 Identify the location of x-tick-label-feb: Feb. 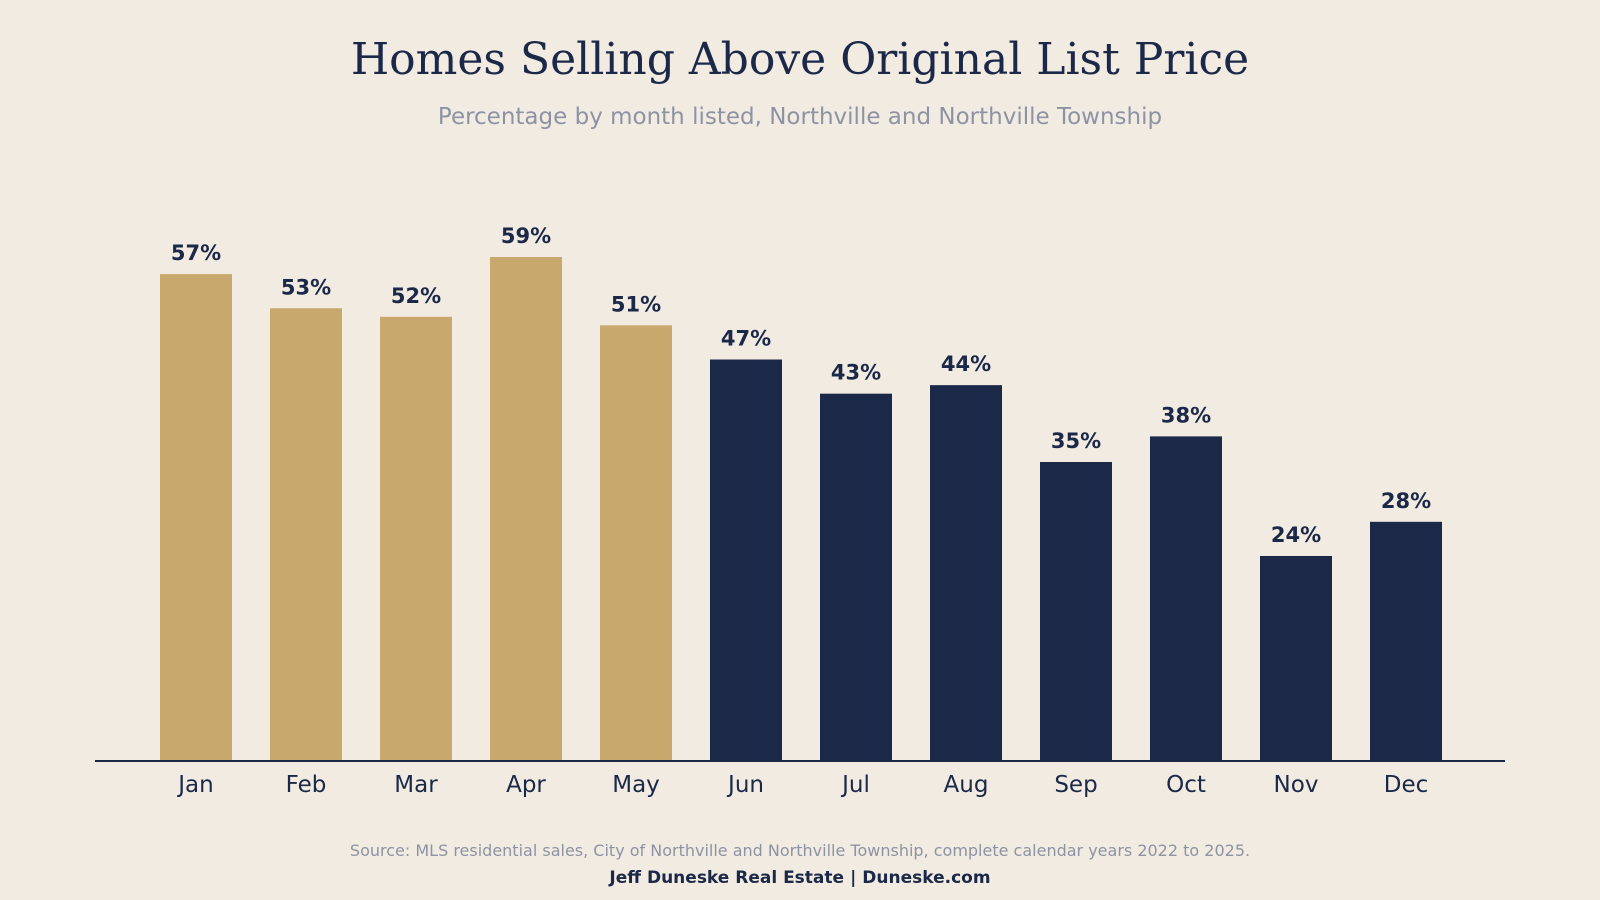
(306, 785).